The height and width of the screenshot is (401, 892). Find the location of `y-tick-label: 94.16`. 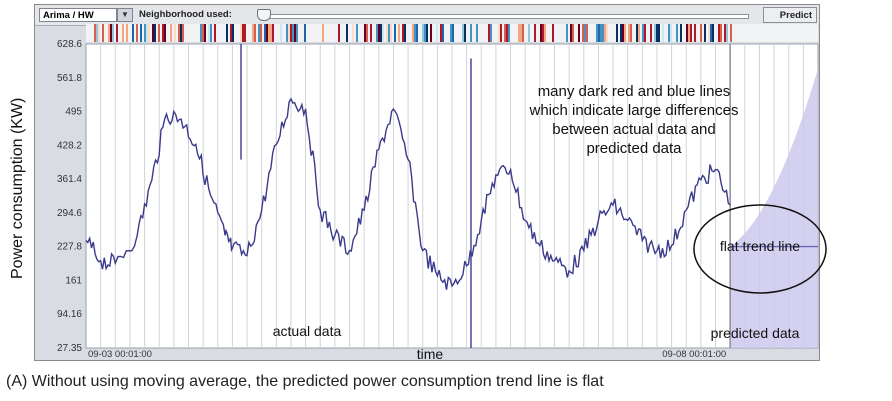

y-tick-label: 94.16 is located at coordinates (69, 314).